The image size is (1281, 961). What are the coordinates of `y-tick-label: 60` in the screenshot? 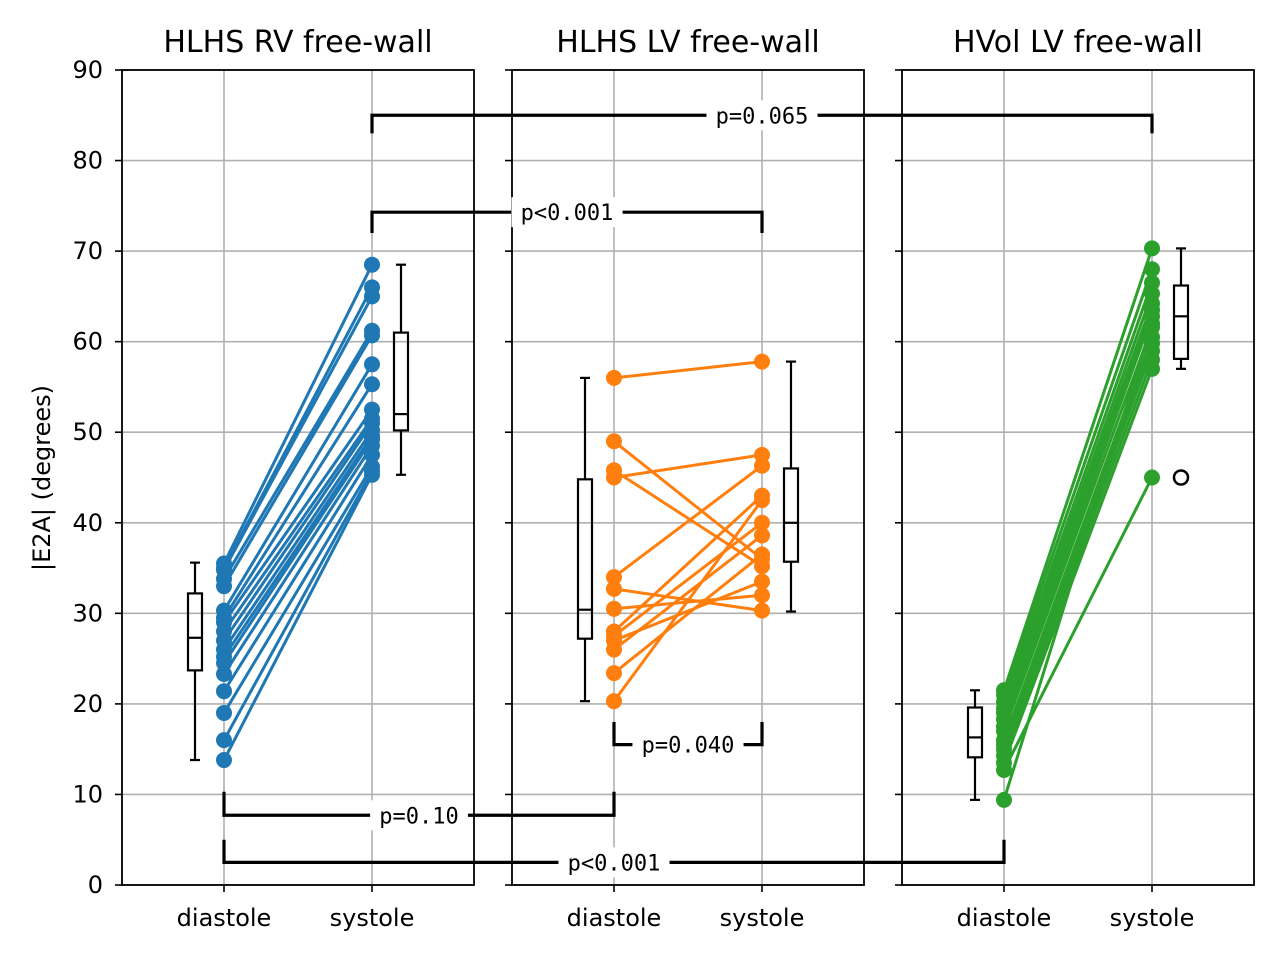 It's located at (87, 342).